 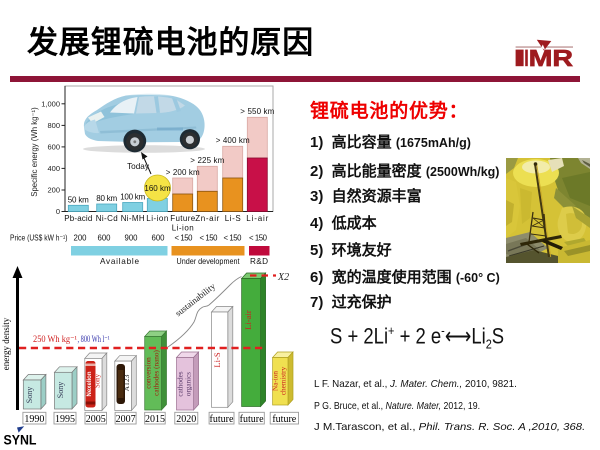 What do you see at coordinates (186, 419) in the screenshot?
I see `svg-text: 2020` at bounding box center [186, 419].